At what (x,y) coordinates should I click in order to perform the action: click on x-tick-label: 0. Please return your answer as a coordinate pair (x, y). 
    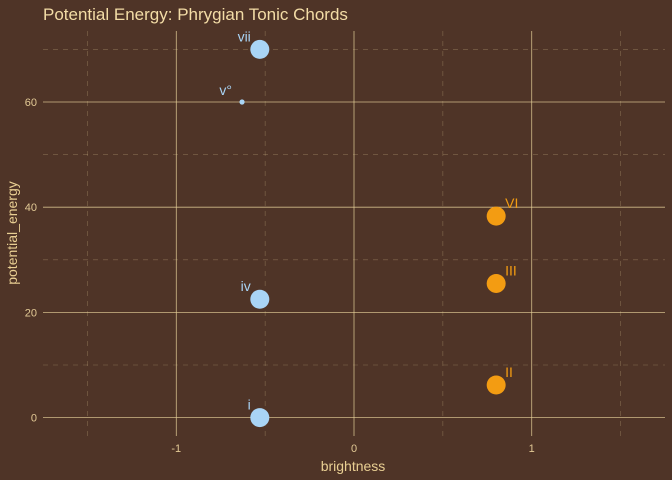
    Looking at the image, I should click on (354, 449).